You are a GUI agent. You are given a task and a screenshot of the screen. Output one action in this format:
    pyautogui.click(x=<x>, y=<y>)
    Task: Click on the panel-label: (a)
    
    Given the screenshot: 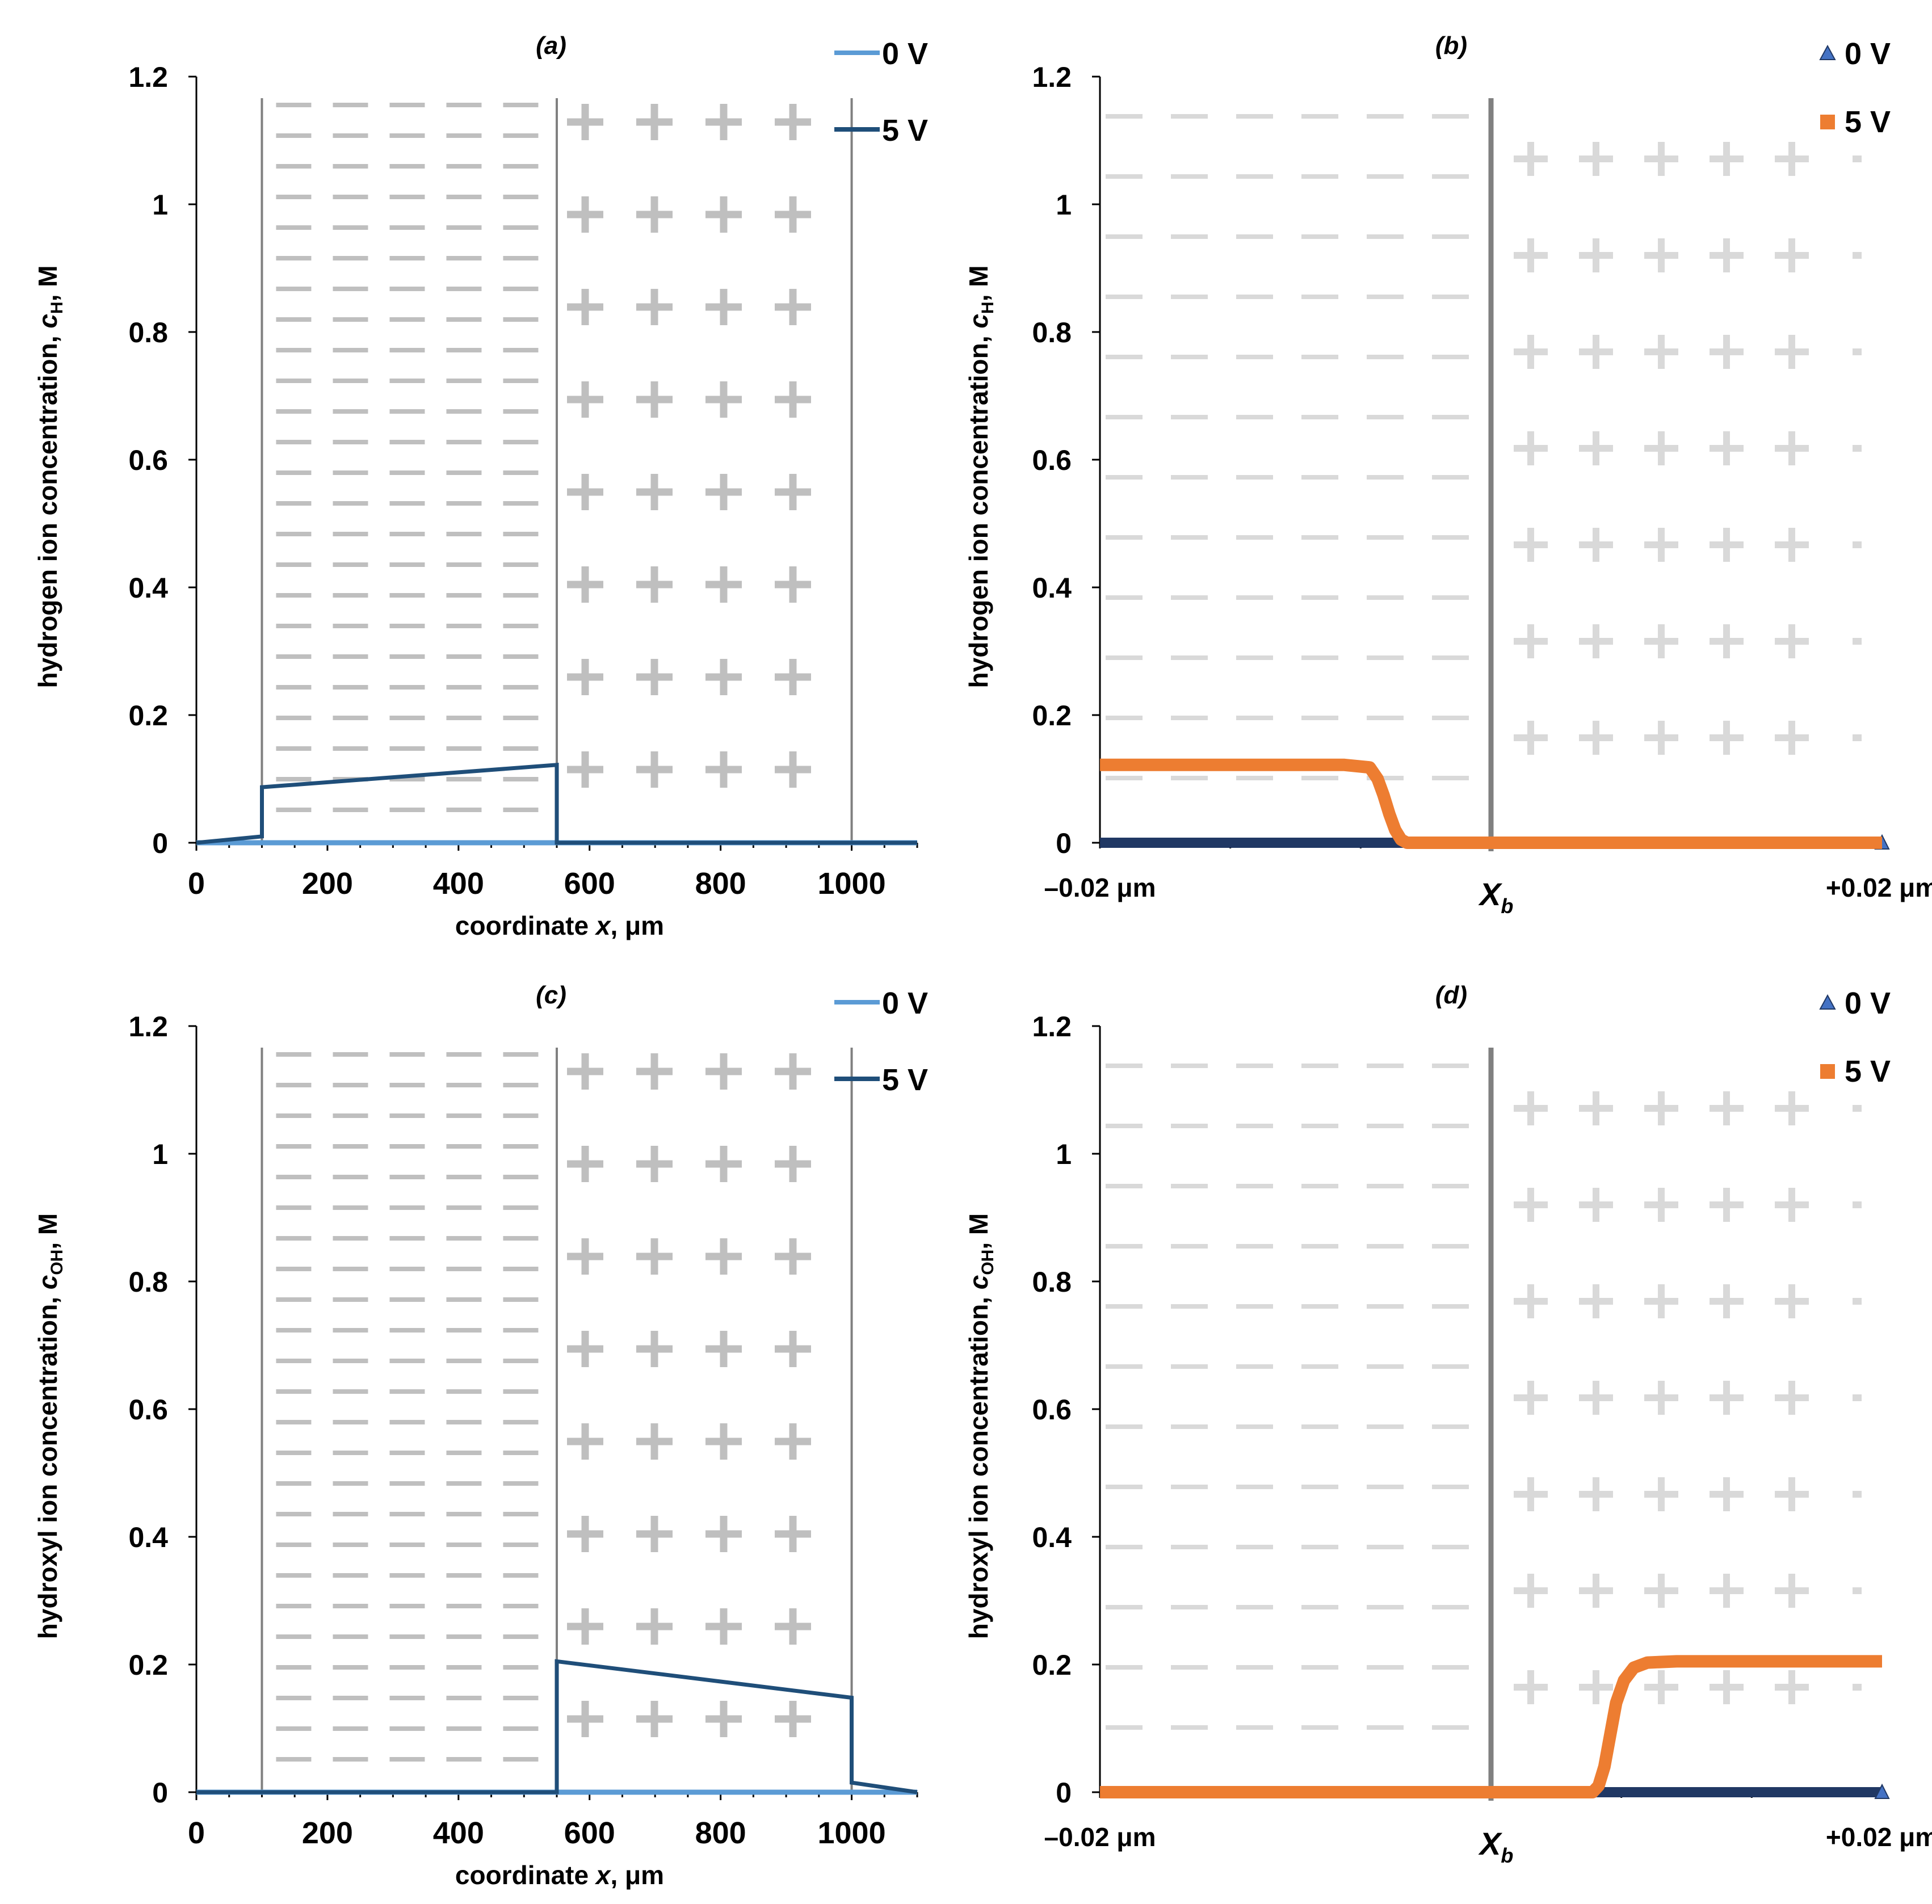 What is the action you would take?
    pyautogui.click(x=551, y=46)
    